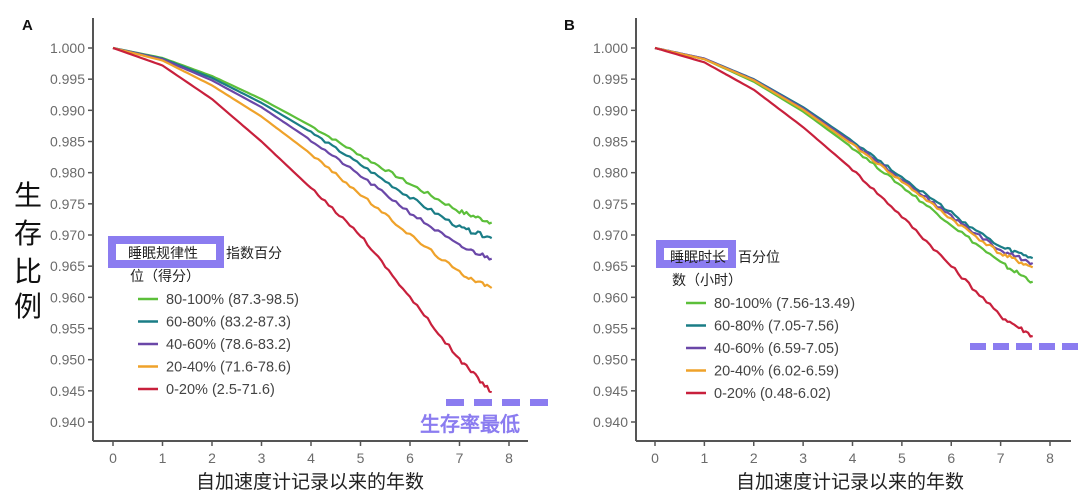  What do you see at coordinates (254, 254) in the screenshot?
I see `legend-title-line1: 指数百分` at bounding box center [254, 254].